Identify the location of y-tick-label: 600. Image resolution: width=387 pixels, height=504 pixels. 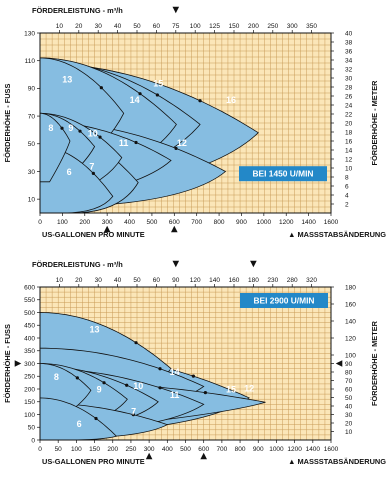
(29, 287).